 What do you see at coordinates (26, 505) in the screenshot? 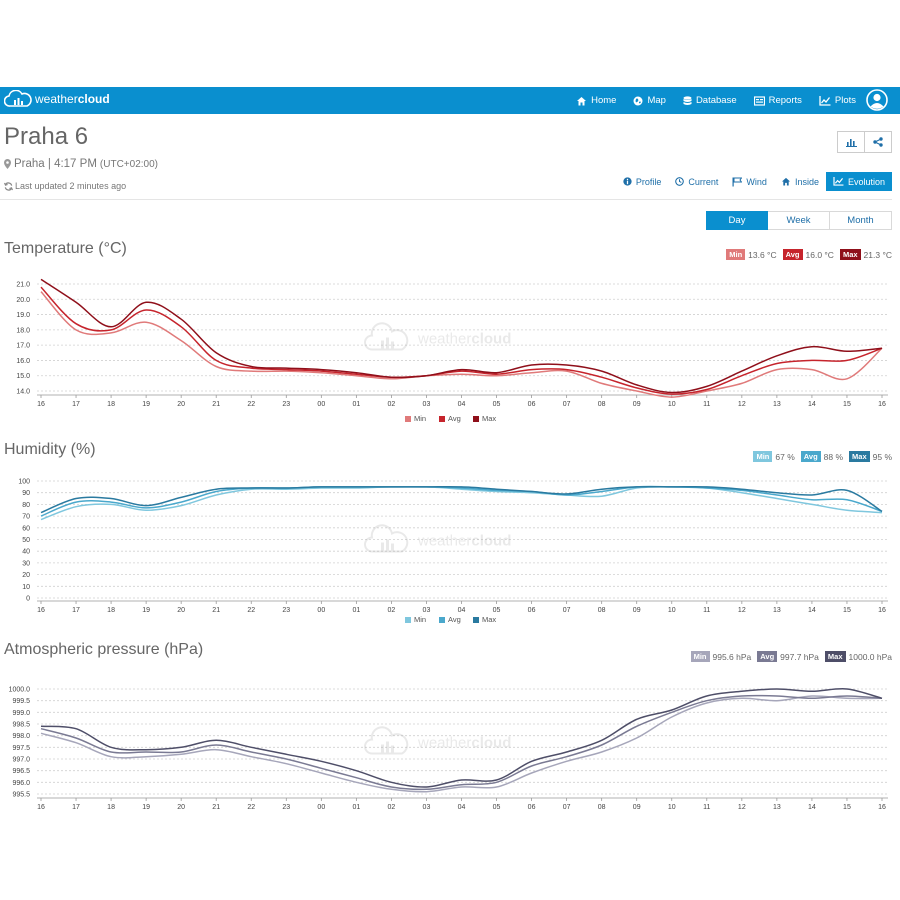
I see `humidity-y-tick-label: 80` at bounding box center [26, 505].